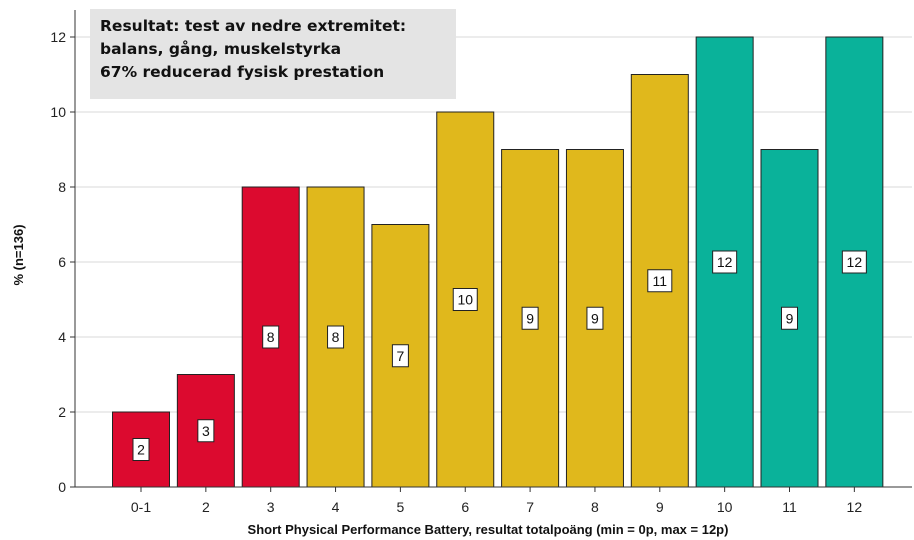  What do you see at coordinates (271, 507) in the screenshot?
I see `x-tick-label: 3` at bounding box center [271, 507].